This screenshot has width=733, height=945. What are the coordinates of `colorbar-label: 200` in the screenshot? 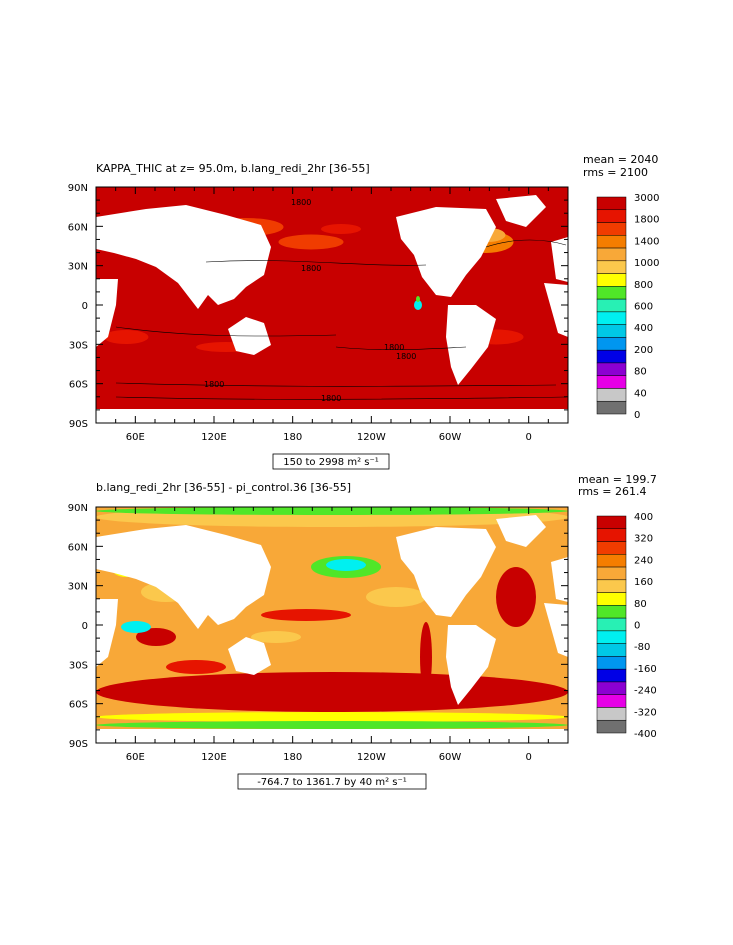 It's located at (643, 350).